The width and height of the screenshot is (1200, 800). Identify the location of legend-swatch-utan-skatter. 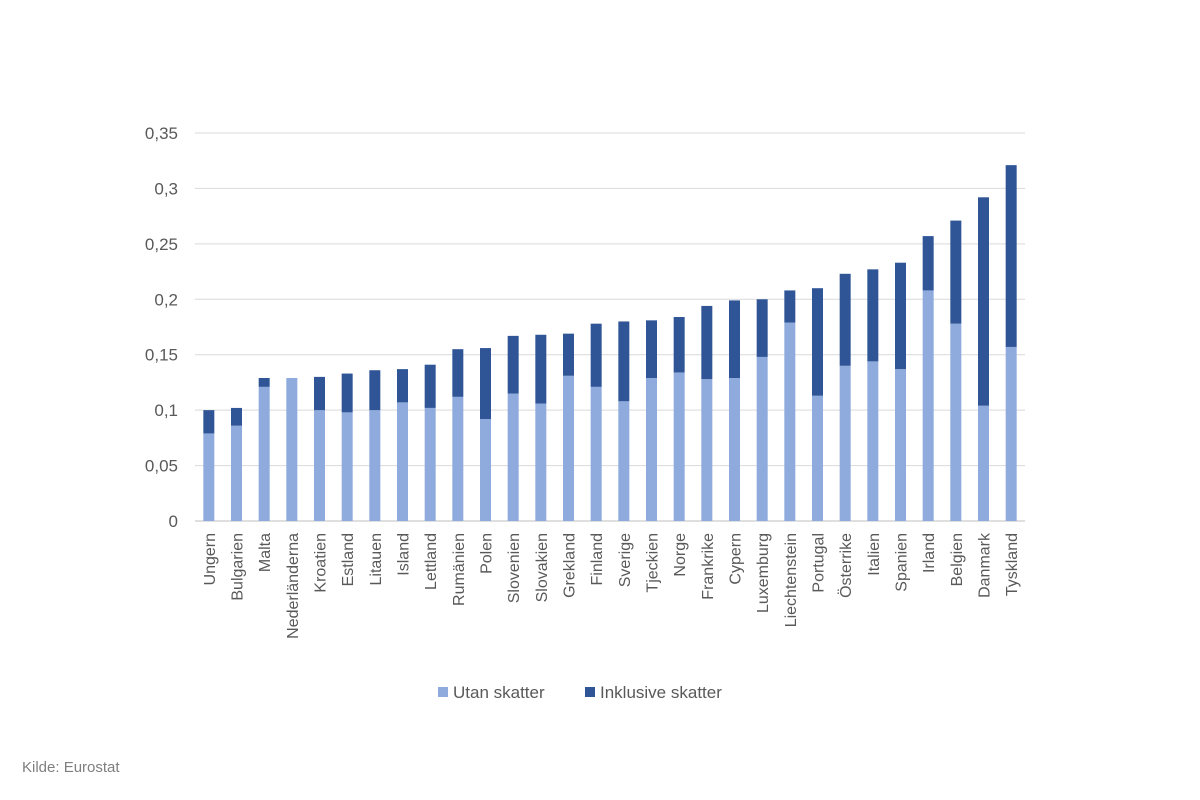
(443, 692).